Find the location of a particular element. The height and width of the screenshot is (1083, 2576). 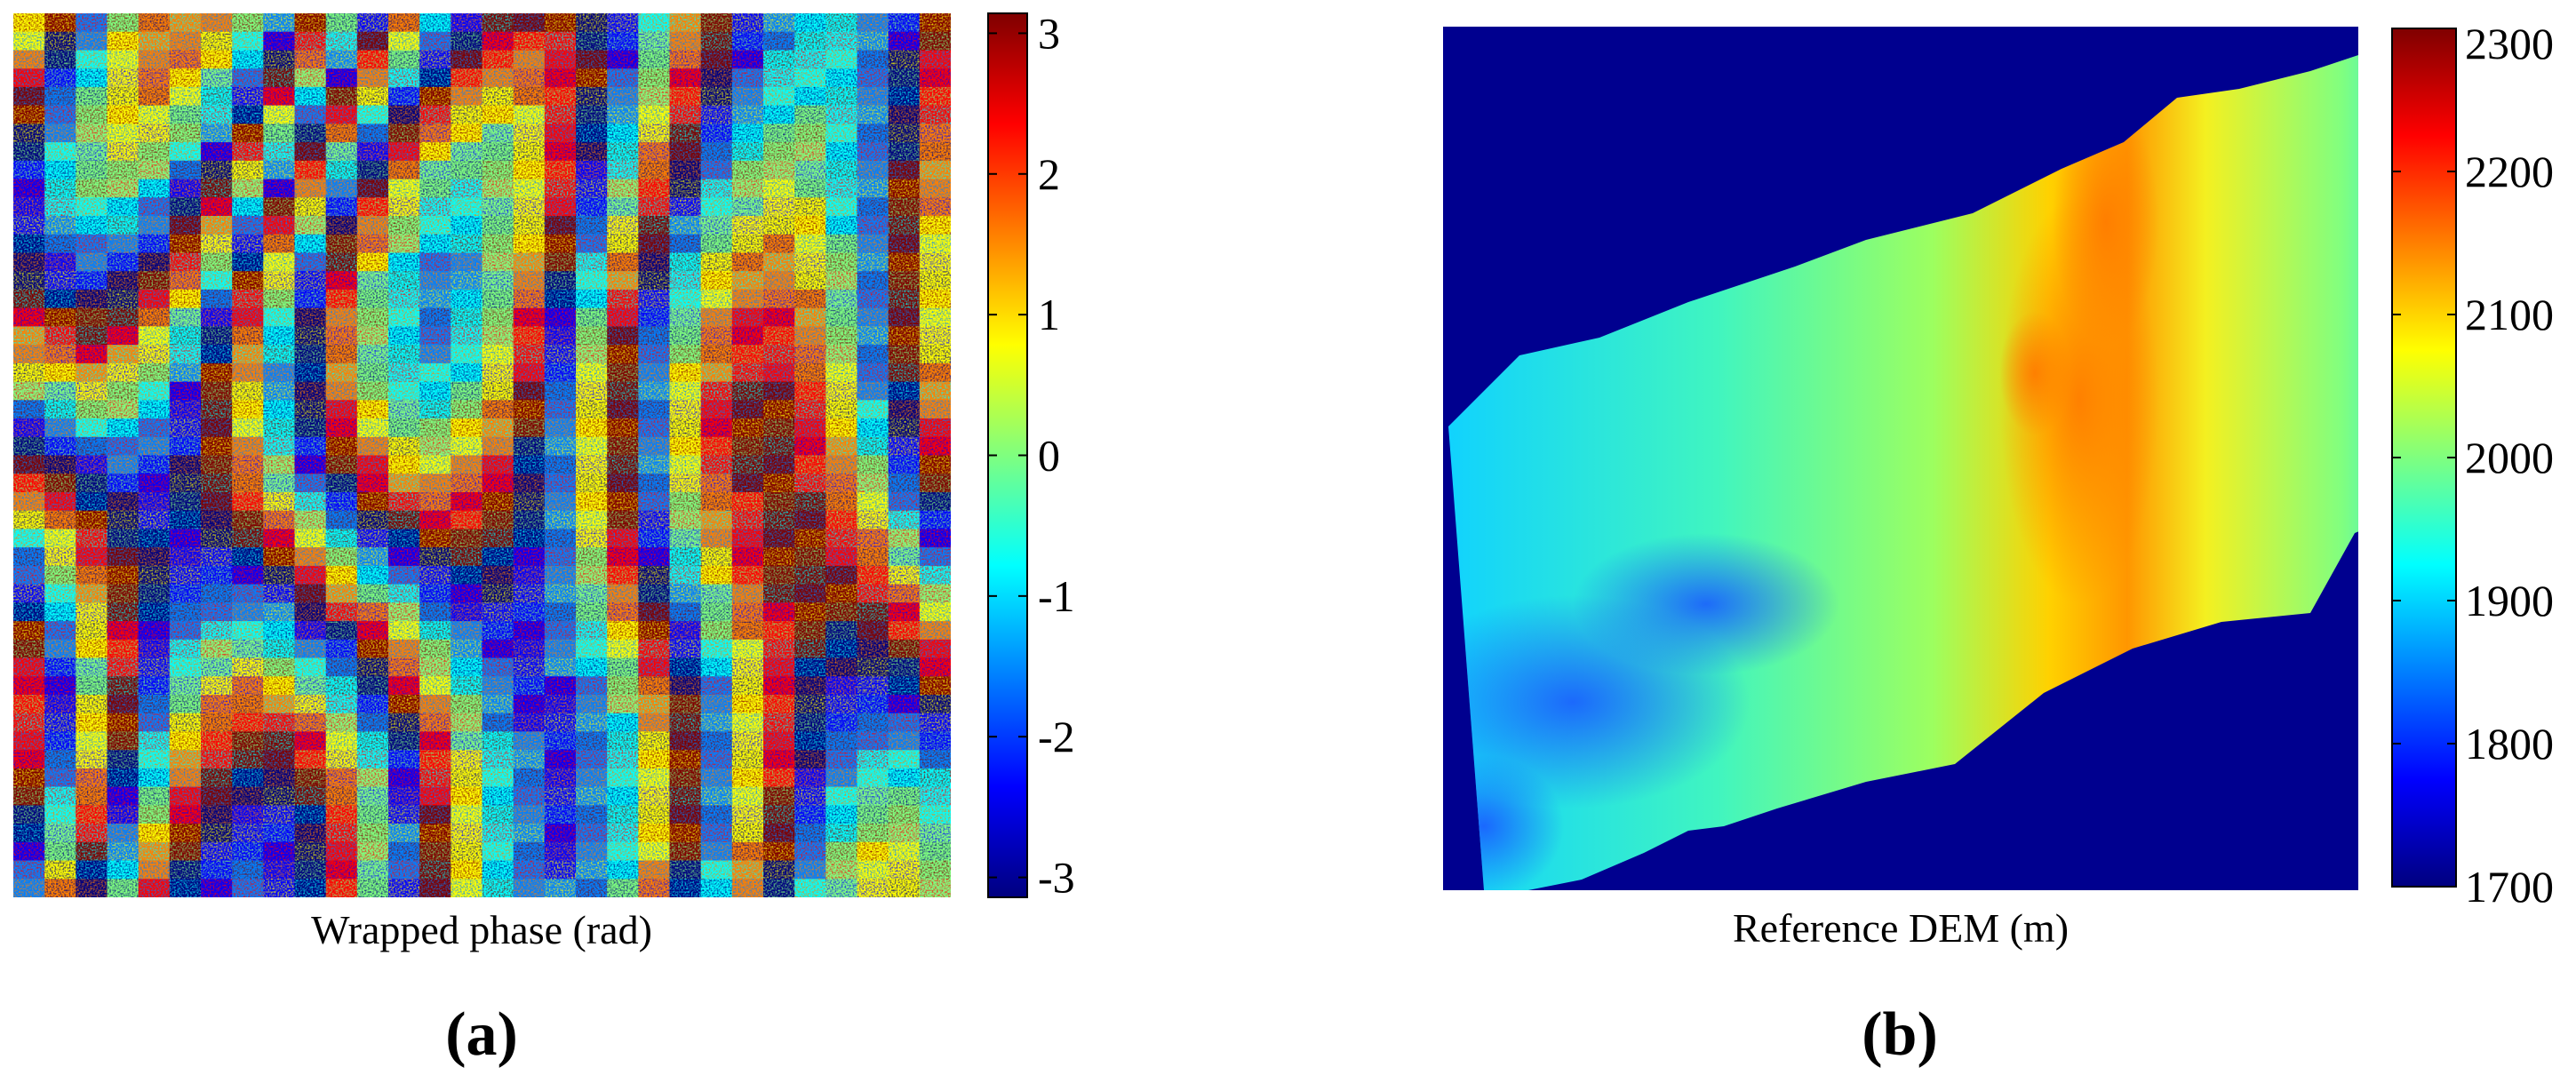

colorbar-tick-label: -2 is located at coordinates (1056, 736).